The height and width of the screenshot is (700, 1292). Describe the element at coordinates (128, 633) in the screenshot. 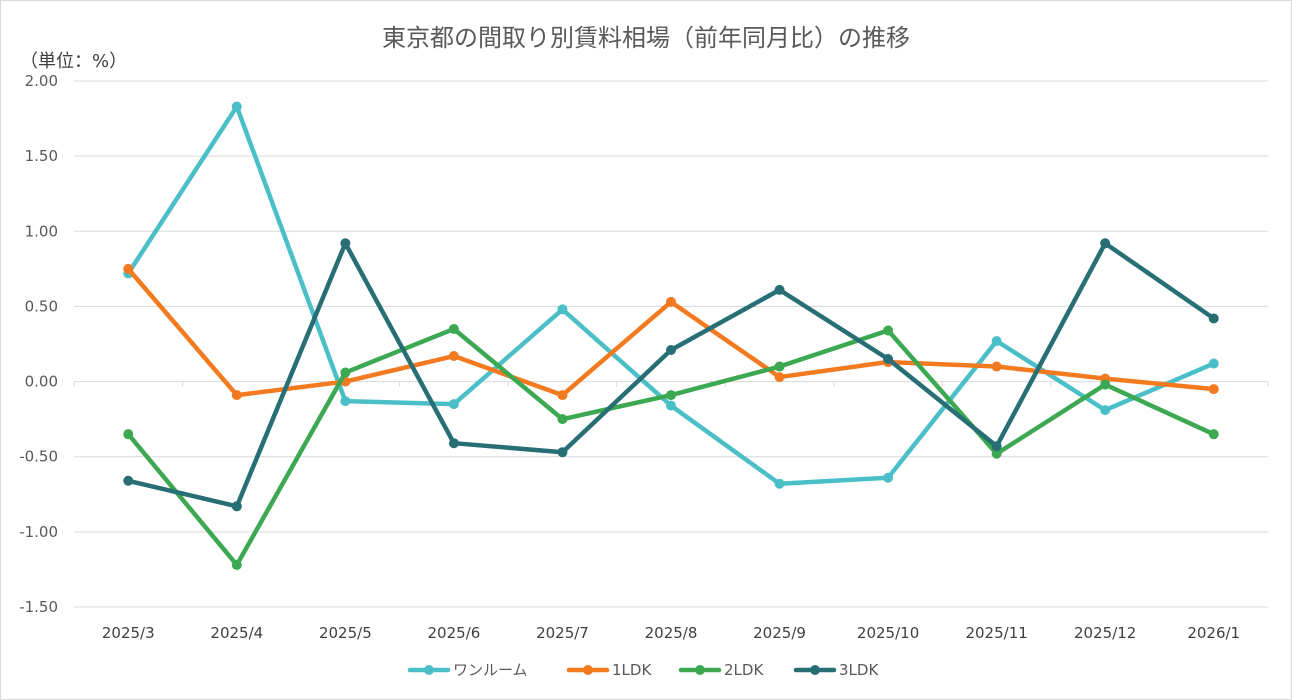

I see `x-tick-label: 2025/3` at that location.